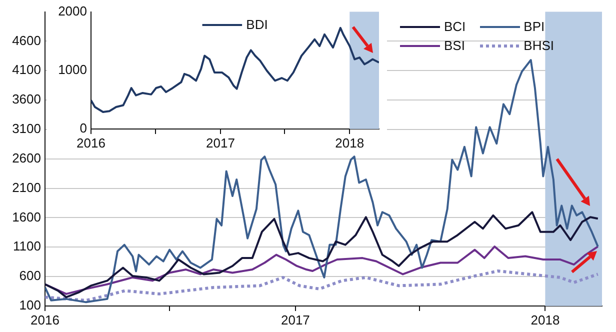  I want to click on y-tick-label: 2100, so click(26, 187).